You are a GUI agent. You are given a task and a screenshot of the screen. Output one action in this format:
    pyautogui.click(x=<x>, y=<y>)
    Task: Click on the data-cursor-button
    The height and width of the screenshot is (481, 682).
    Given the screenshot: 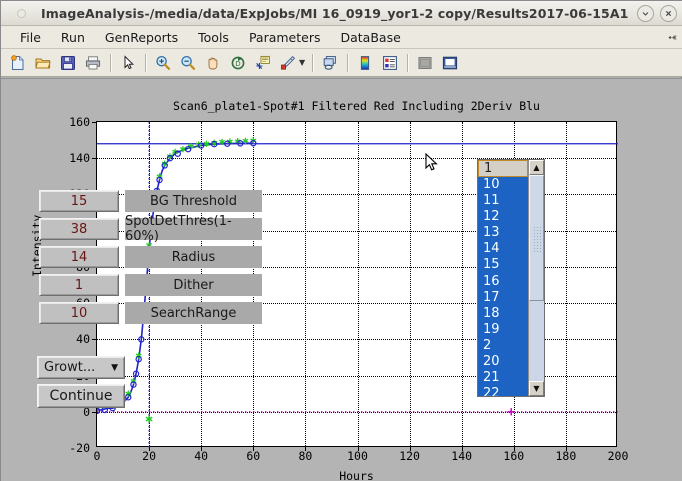 What is the action you would take?
    pyautogui.click(x=263, y=63)
    